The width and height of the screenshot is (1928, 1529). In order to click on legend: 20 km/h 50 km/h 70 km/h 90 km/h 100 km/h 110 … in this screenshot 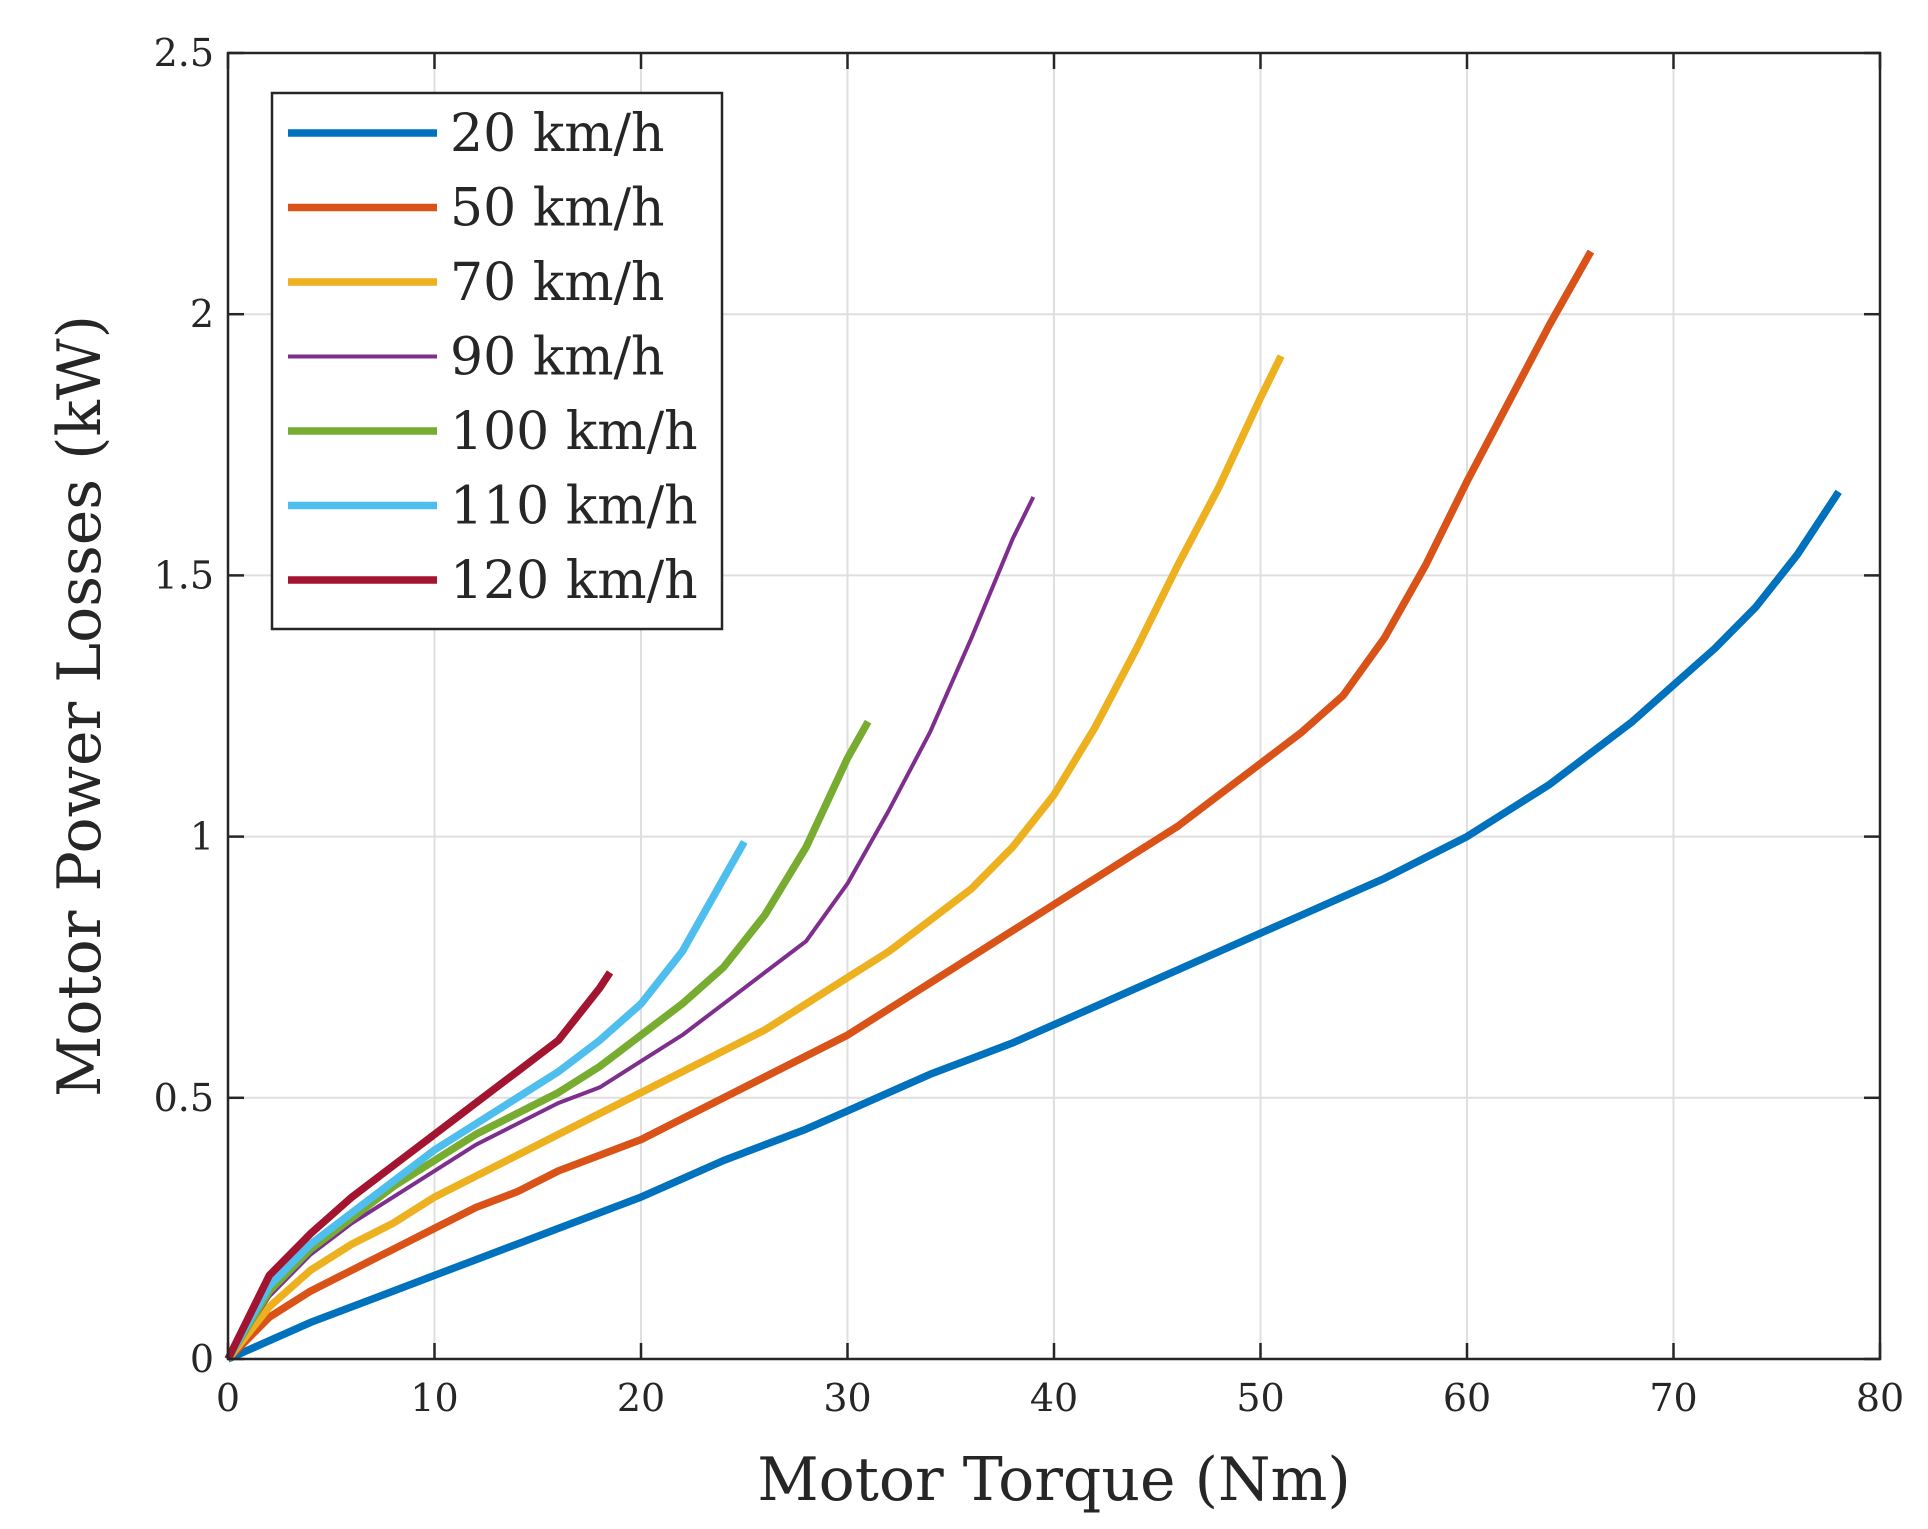, I will do `click(497, 361)`.